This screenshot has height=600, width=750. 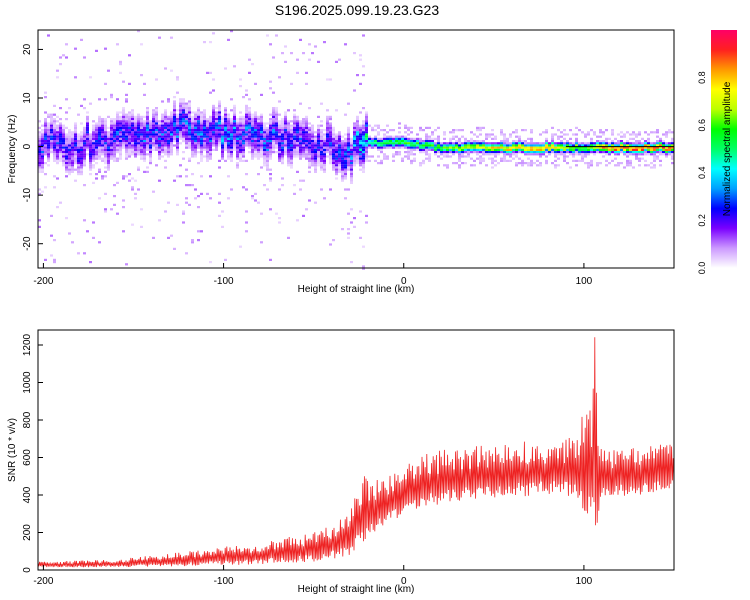 I want to click on colorbar-tick-label: 0.4, so click(x=702, y=173).